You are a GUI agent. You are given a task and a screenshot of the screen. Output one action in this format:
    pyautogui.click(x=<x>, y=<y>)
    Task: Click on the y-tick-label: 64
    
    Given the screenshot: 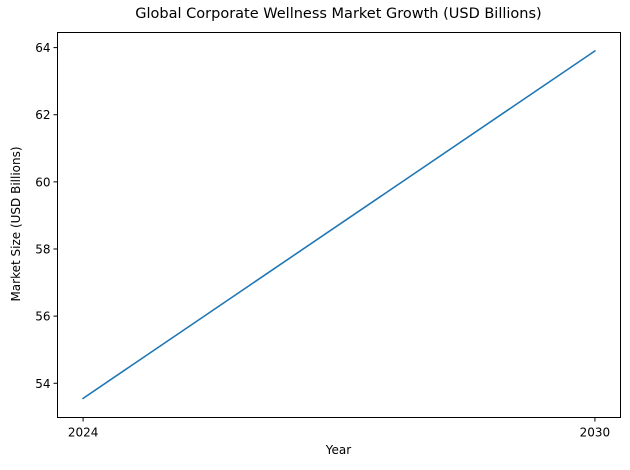 What is the action you would take?
    pyautogui.click(x=42, y=48)
    